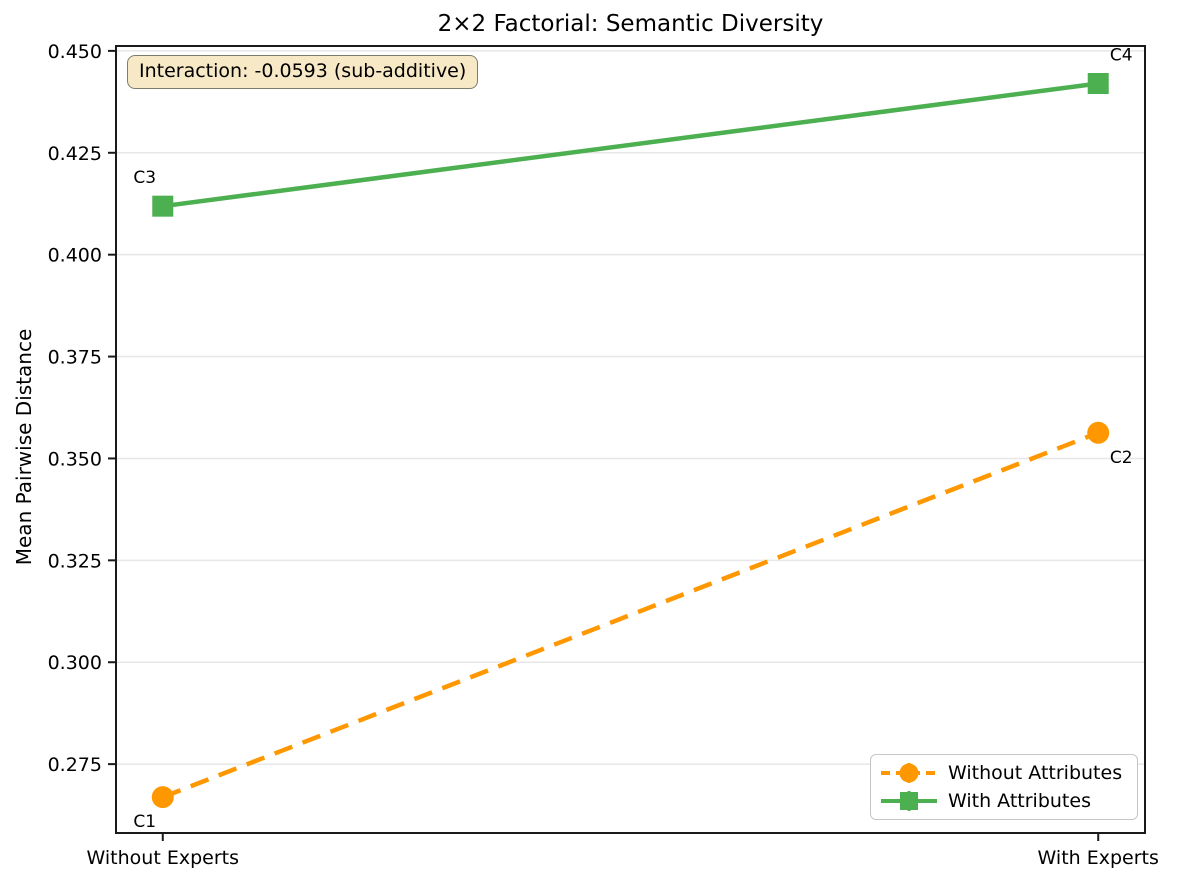  What do you see at coordinates (303, 72) in the screenshot?
I see `interaction-annotation: Interaction: -0.0593 (sub-additive)` at bounding box center [303, 72].